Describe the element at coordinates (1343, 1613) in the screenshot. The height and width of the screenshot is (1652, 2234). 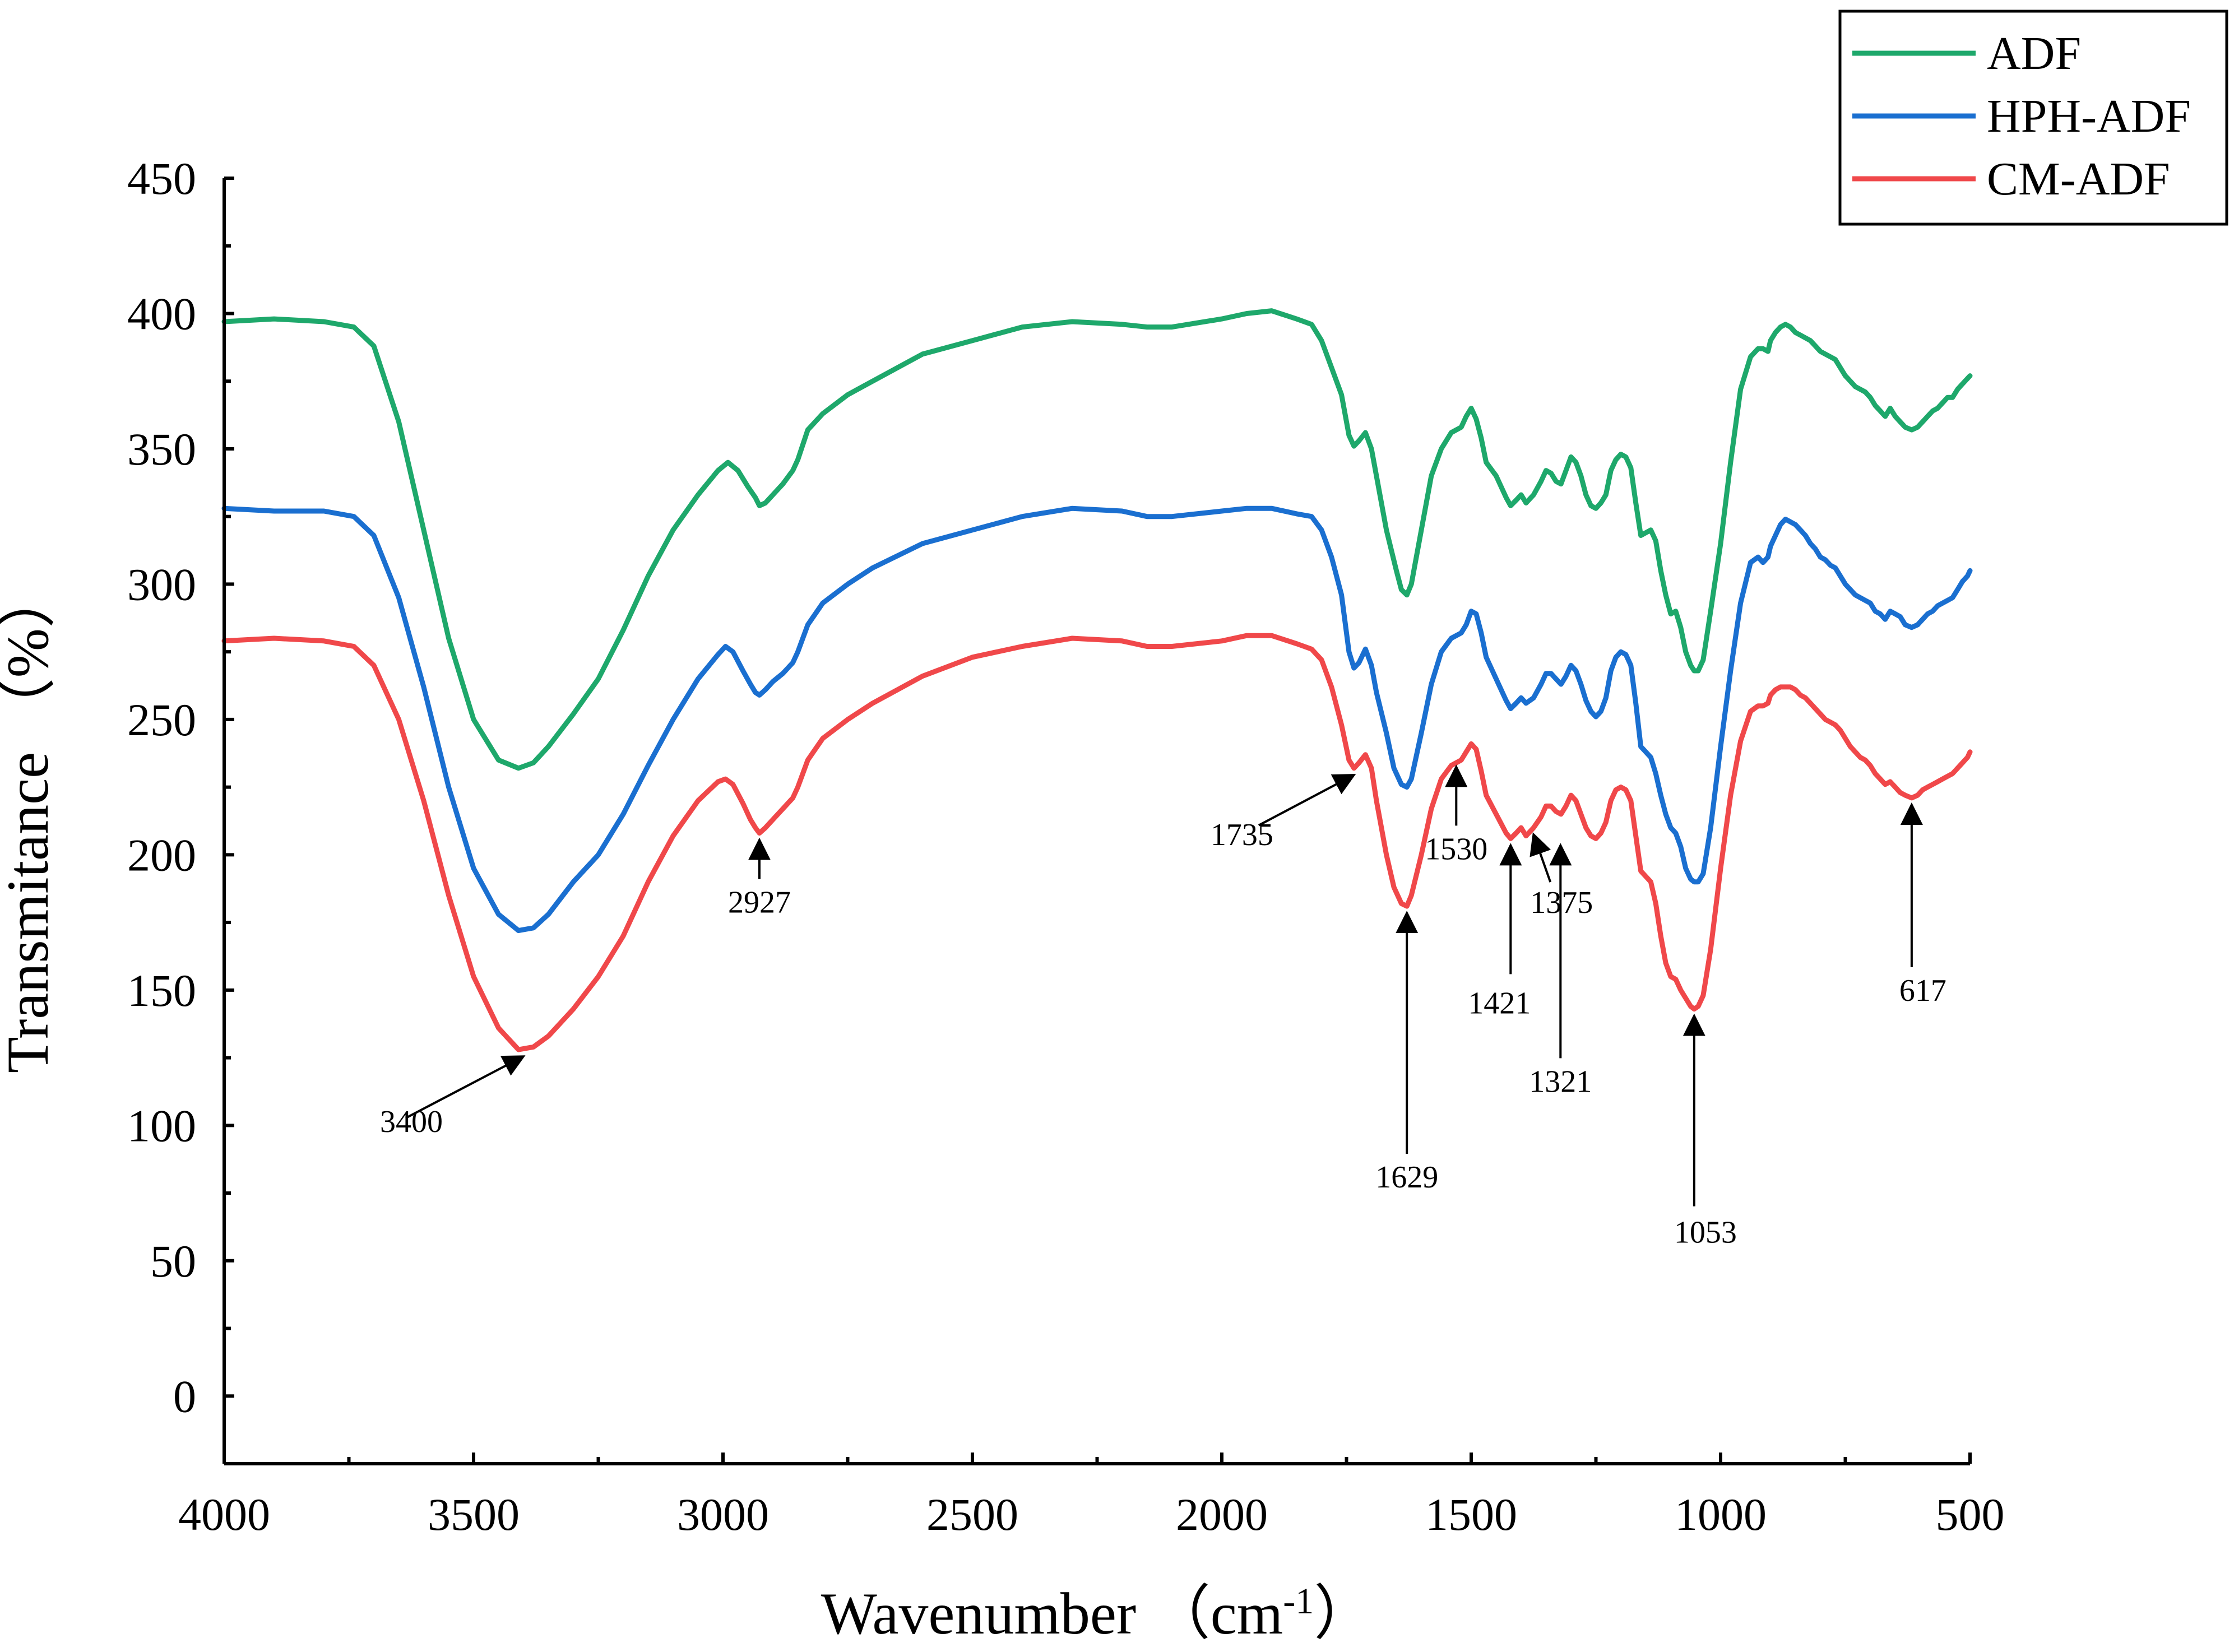
I see `x-axis-title-close: ）` at that location.